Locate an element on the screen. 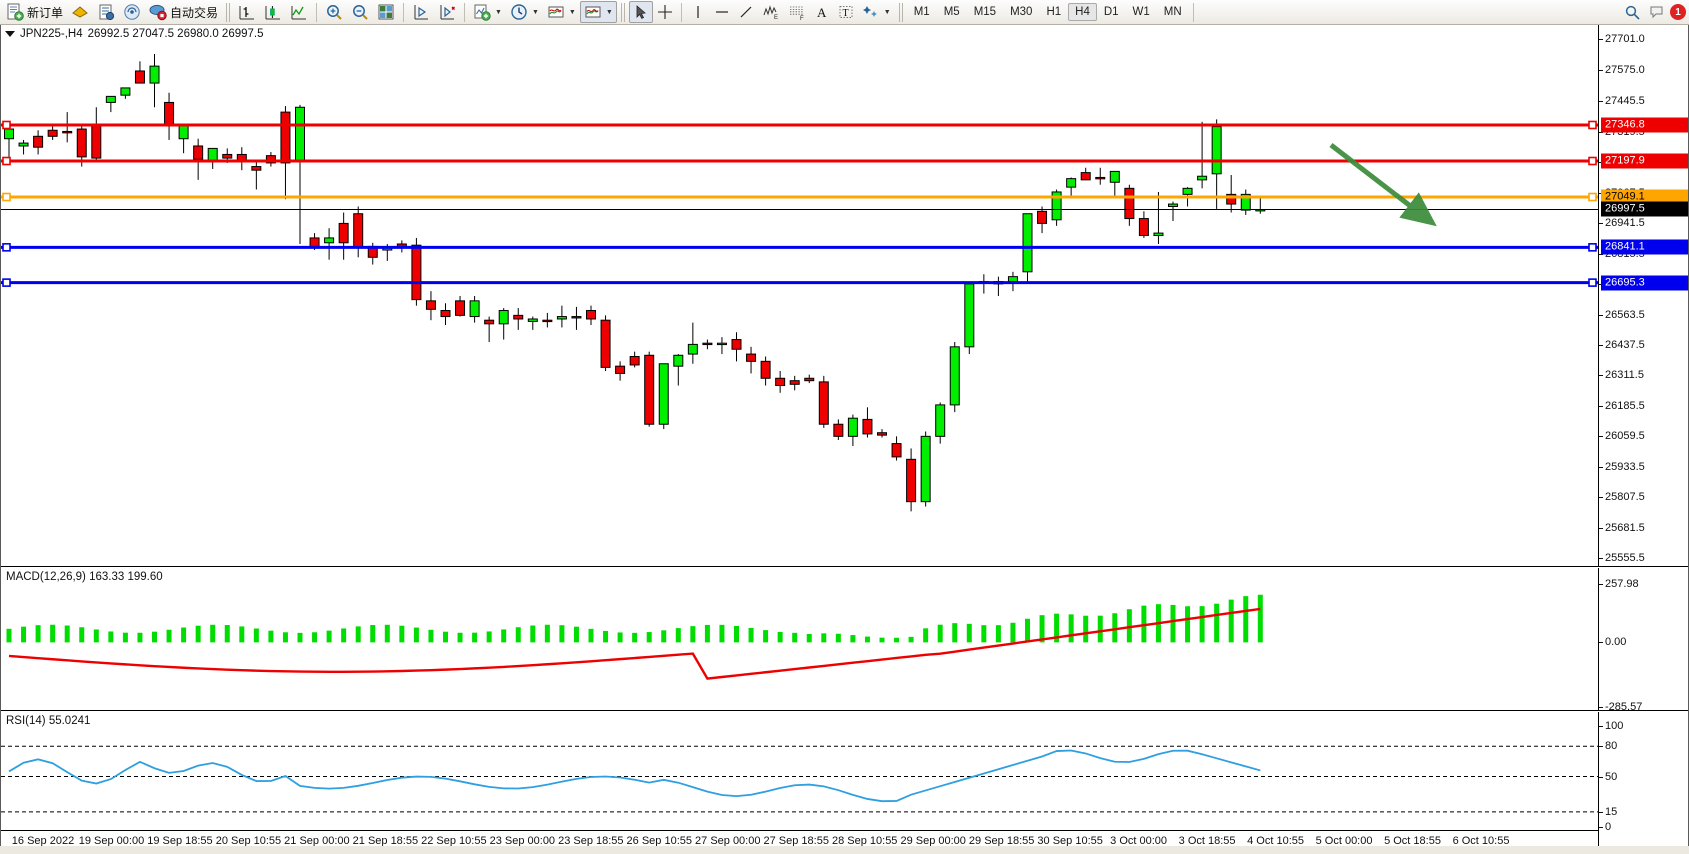 This screenshot has height=854, width=1689. tile-windows-button is located at coordinates (386, 12).